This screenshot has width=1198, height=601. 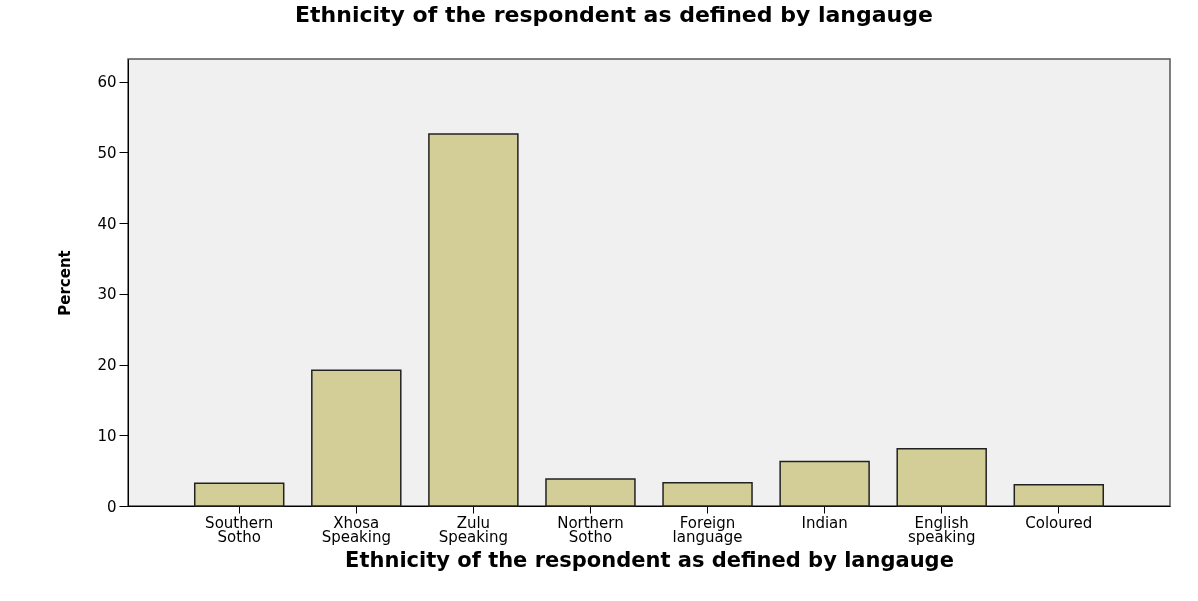 What do you see at coordinates (107, 223) in the screenshot?
I see `y-tick-label: 40` at bounding box center [107, 223].